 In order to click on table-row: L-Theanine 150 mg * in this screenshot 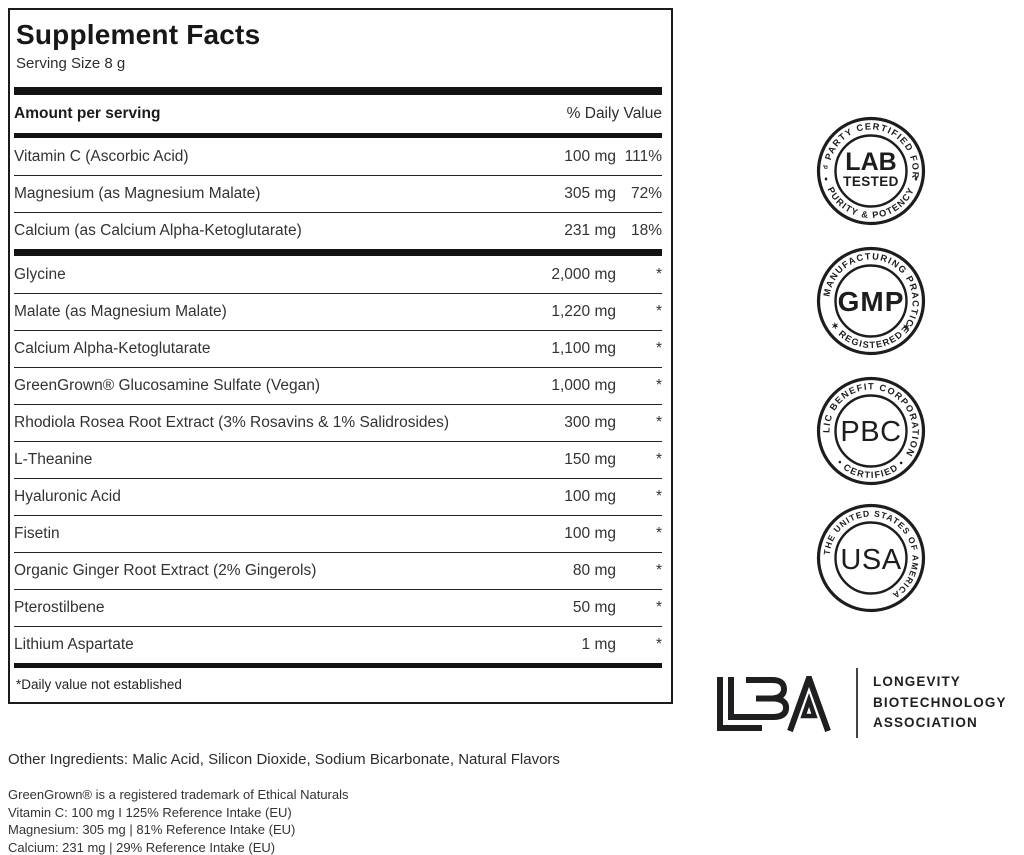, I will do `click(338, 459)`.